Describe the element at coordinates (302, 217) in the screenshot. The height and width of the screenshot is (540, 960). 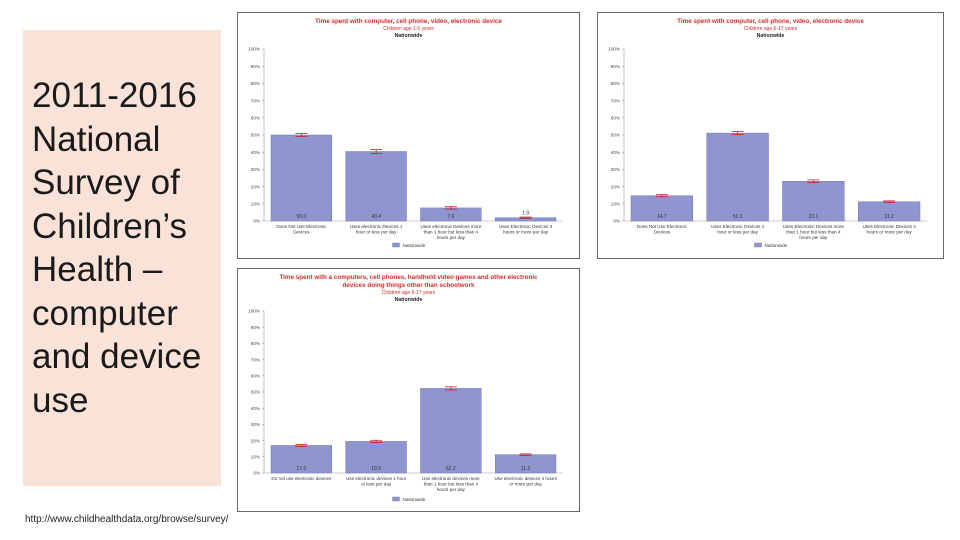
I see `data-label: 50.0` at that location.